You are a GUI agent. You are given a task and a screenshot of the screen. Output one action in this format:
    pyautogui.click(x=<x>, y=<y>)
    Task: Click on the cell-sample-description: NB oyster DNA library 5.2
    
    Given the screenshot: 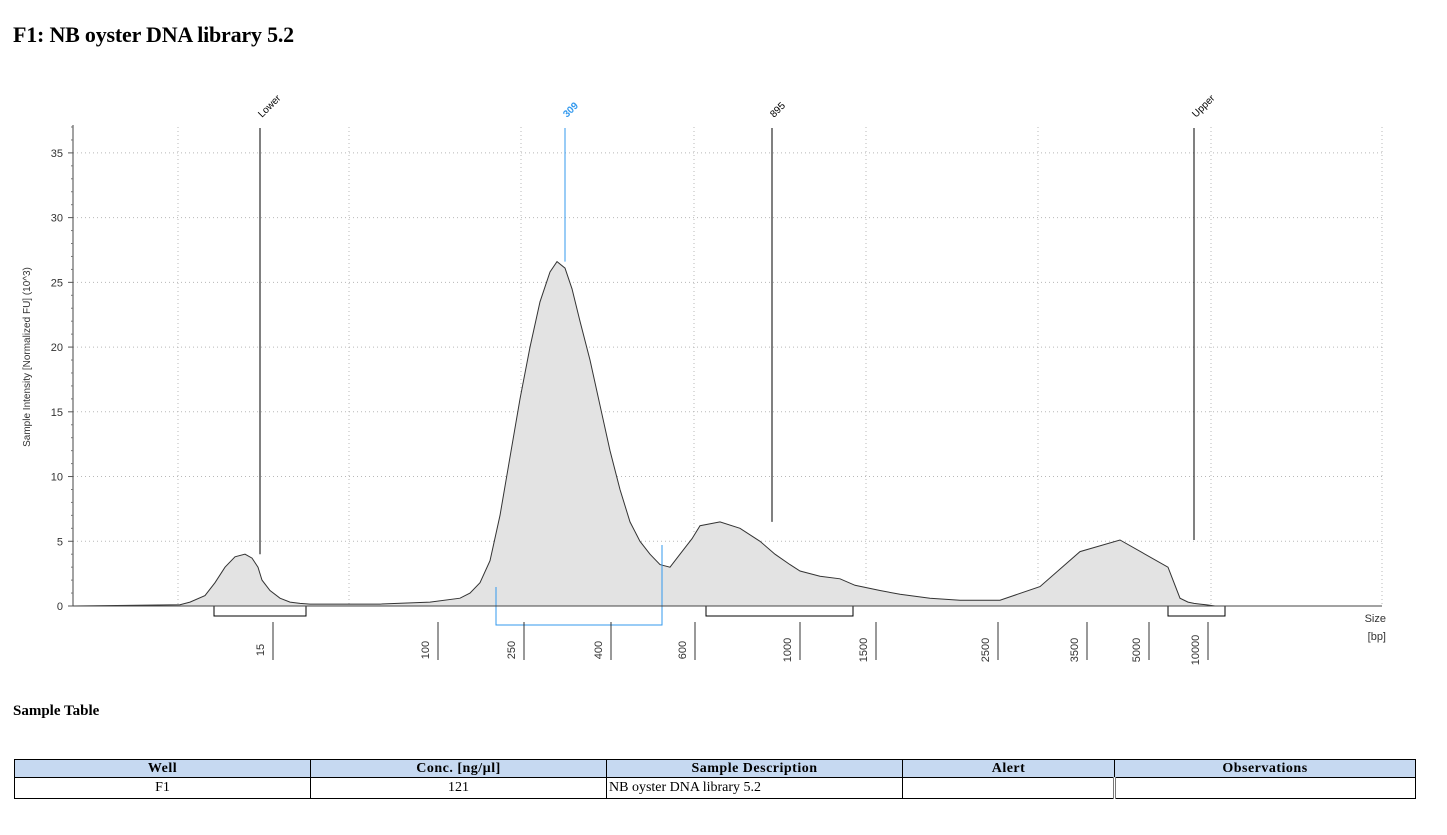 What is the action you would take?
    pyautogui.click(x=754, y=788)
    